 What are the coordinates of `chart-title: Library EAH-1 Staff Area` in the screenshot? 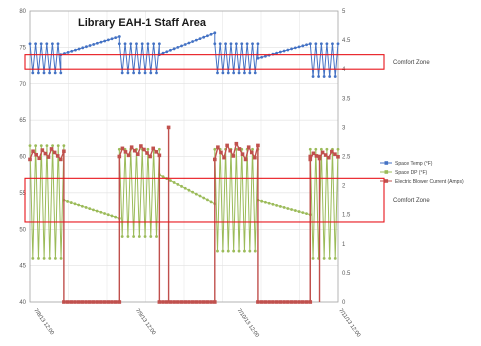 It's located at (142, 23).